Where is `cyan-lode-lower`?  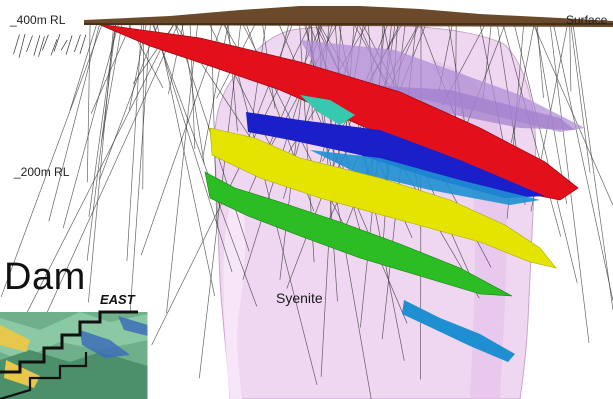
cyan-lode-lower is located at coordinates (458, 331).